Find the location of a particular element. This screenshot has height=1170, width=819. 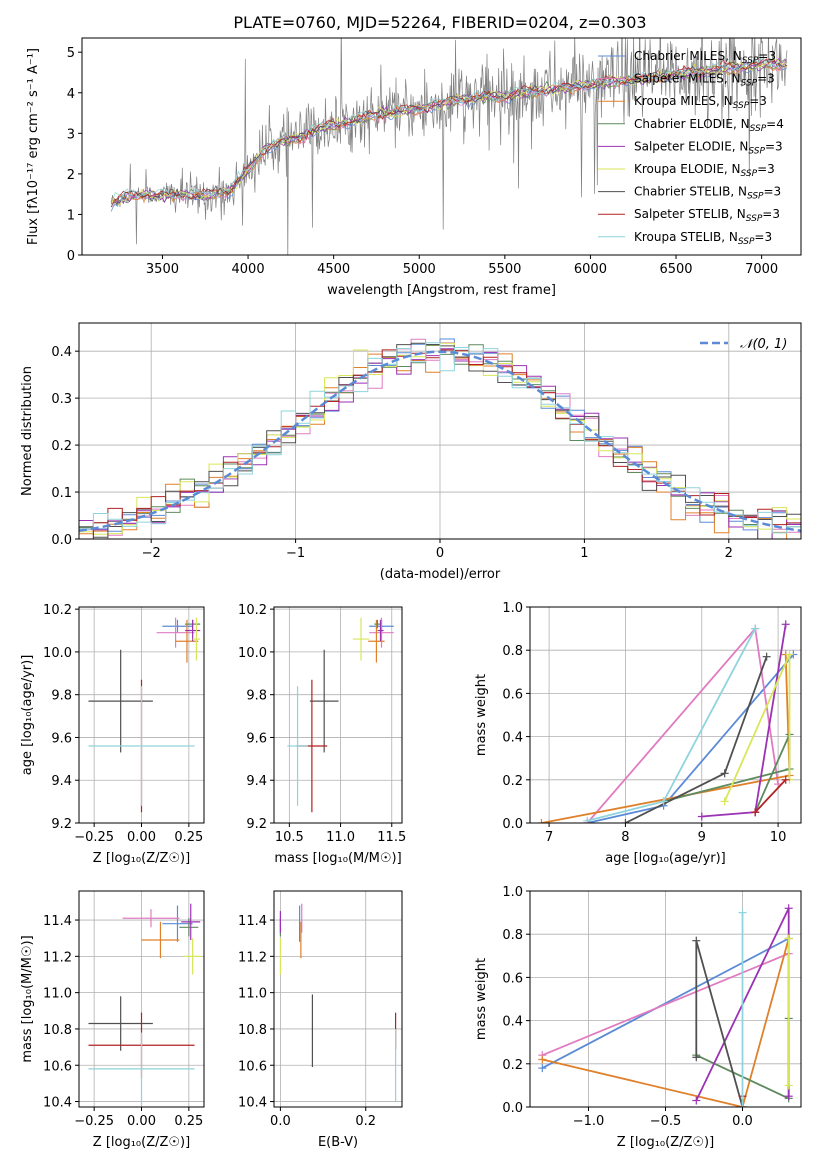

series-line-kroupa_miles is located at coordinates (666, 1022).